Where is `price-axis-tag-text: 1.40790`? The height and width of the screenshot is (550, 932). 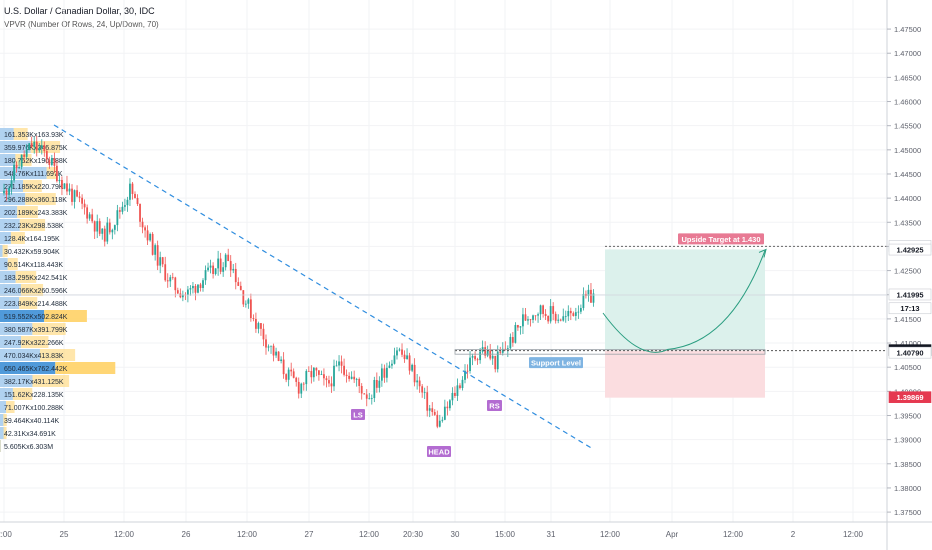 price-axis-tag-text: 1.40790 is located at coordinates (909, 353).